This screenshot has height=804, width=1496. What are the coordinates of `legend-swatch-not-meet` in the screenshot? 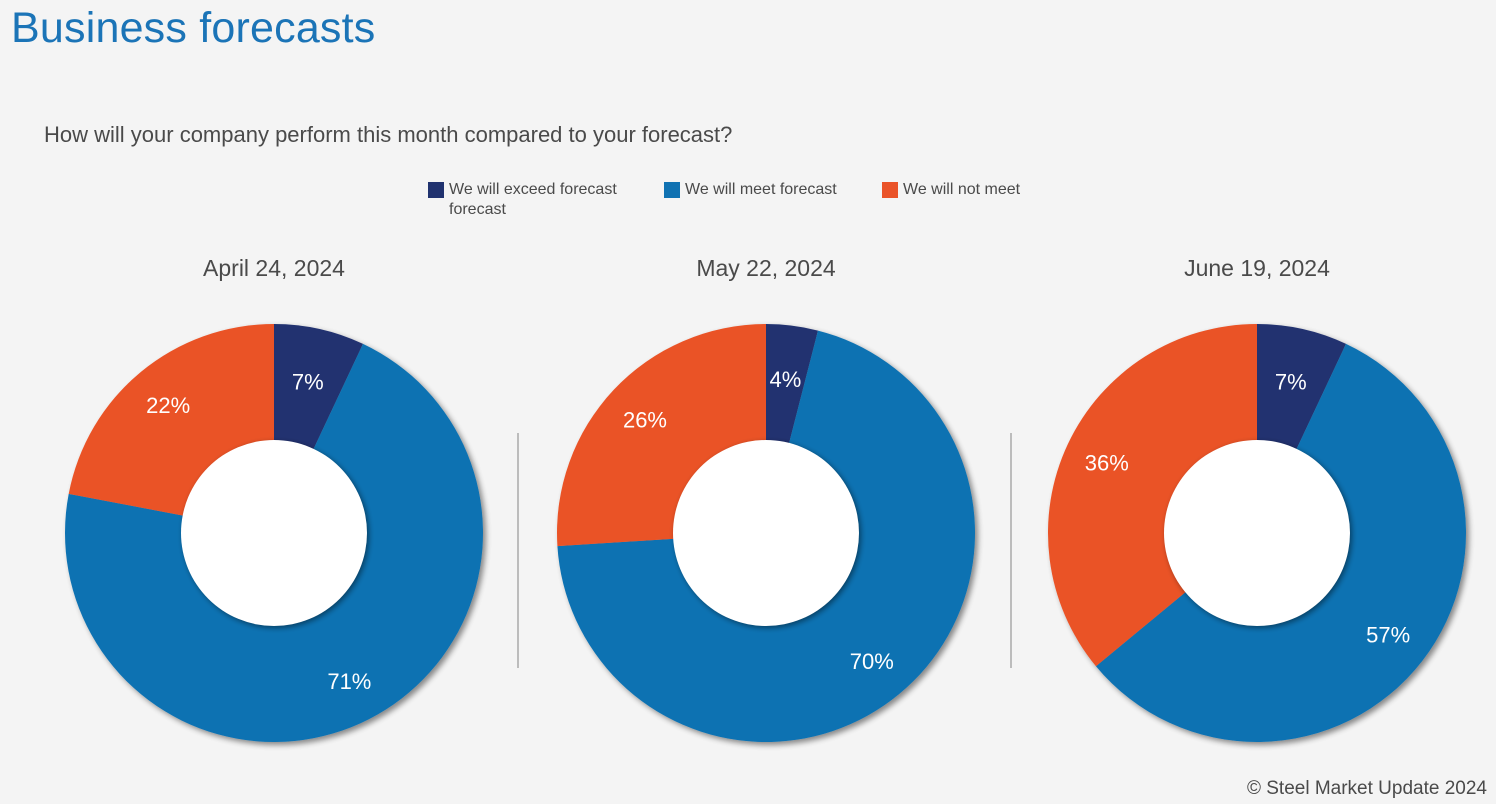 It's located at (890, 190).